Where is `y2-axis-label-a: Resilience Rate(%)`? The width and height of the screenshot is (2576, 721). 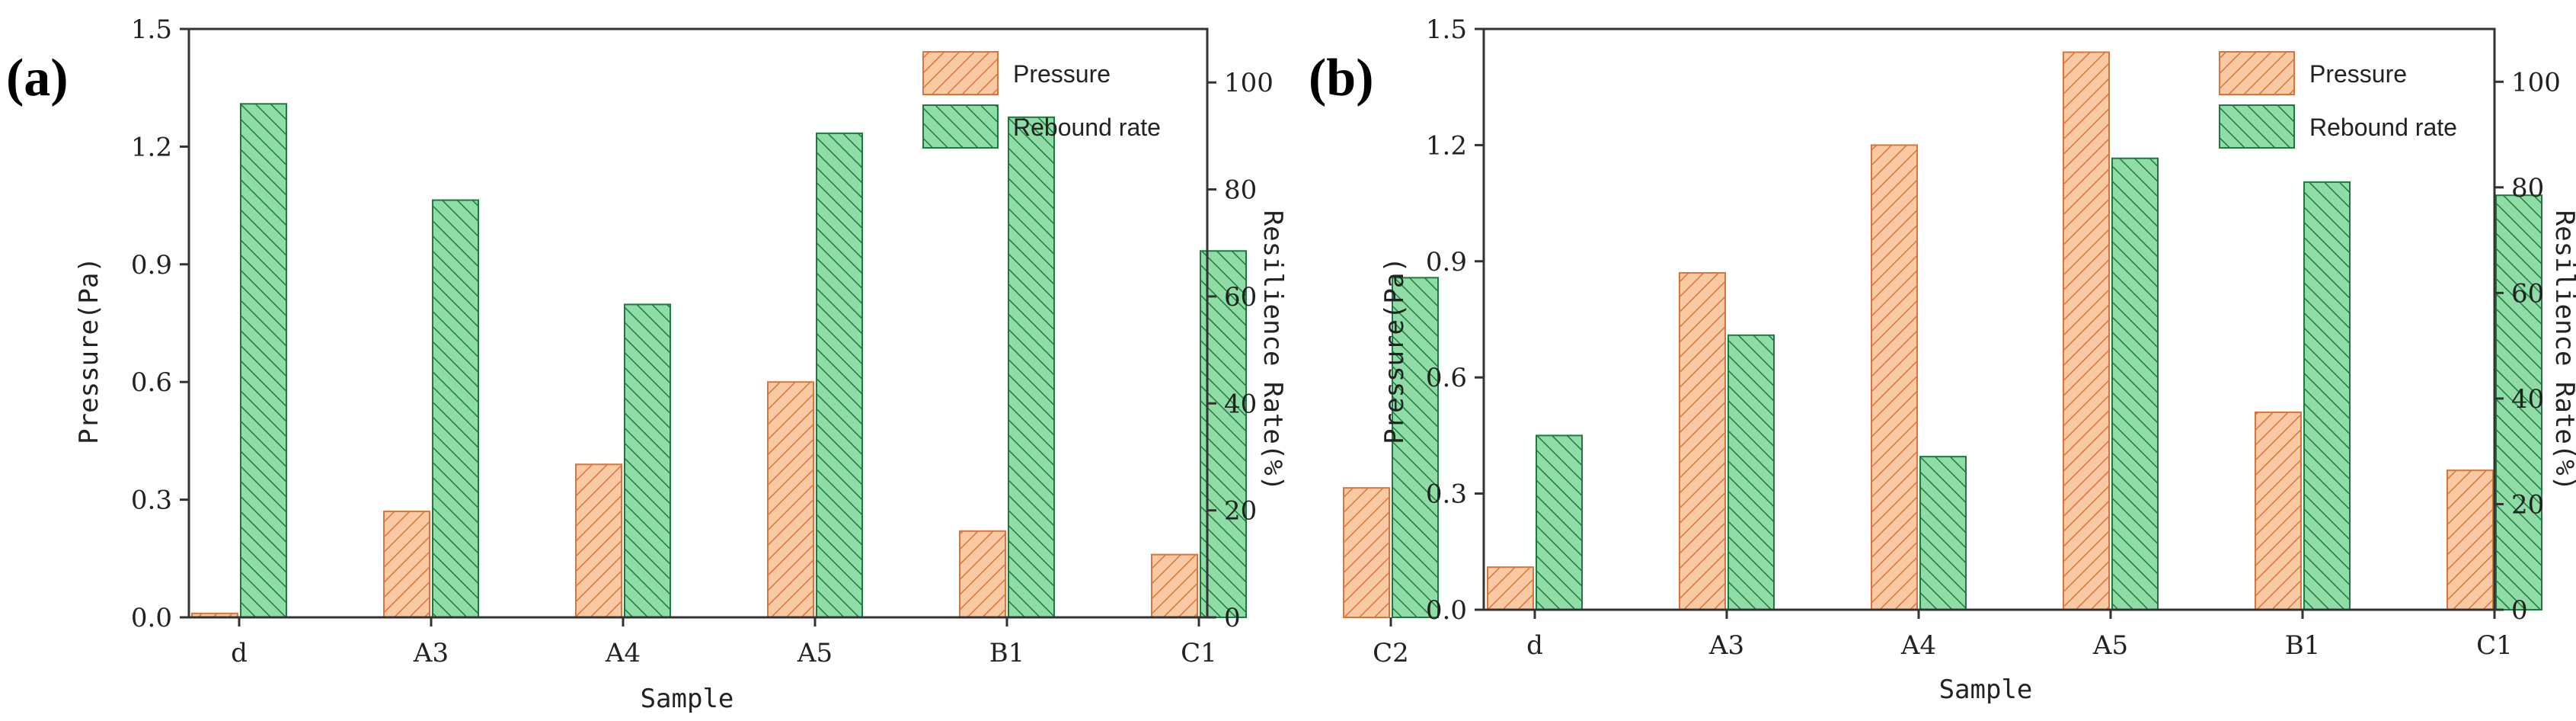 y2-axis-label-a: Resilience Rate(%) is located at coordinates (1273, 350).